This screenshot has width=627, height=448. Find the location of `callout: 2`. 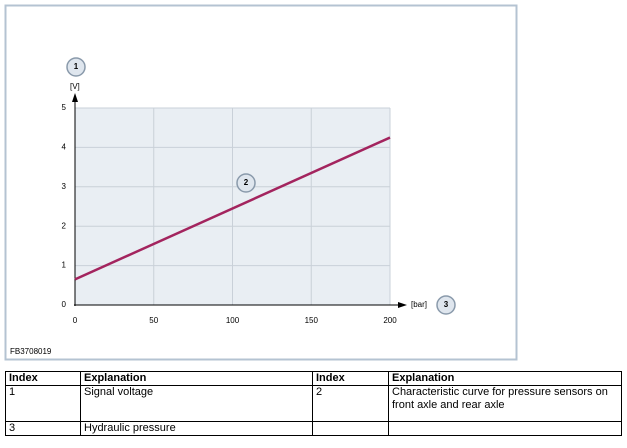

callout: 2 is located at coordinates (246, 183).